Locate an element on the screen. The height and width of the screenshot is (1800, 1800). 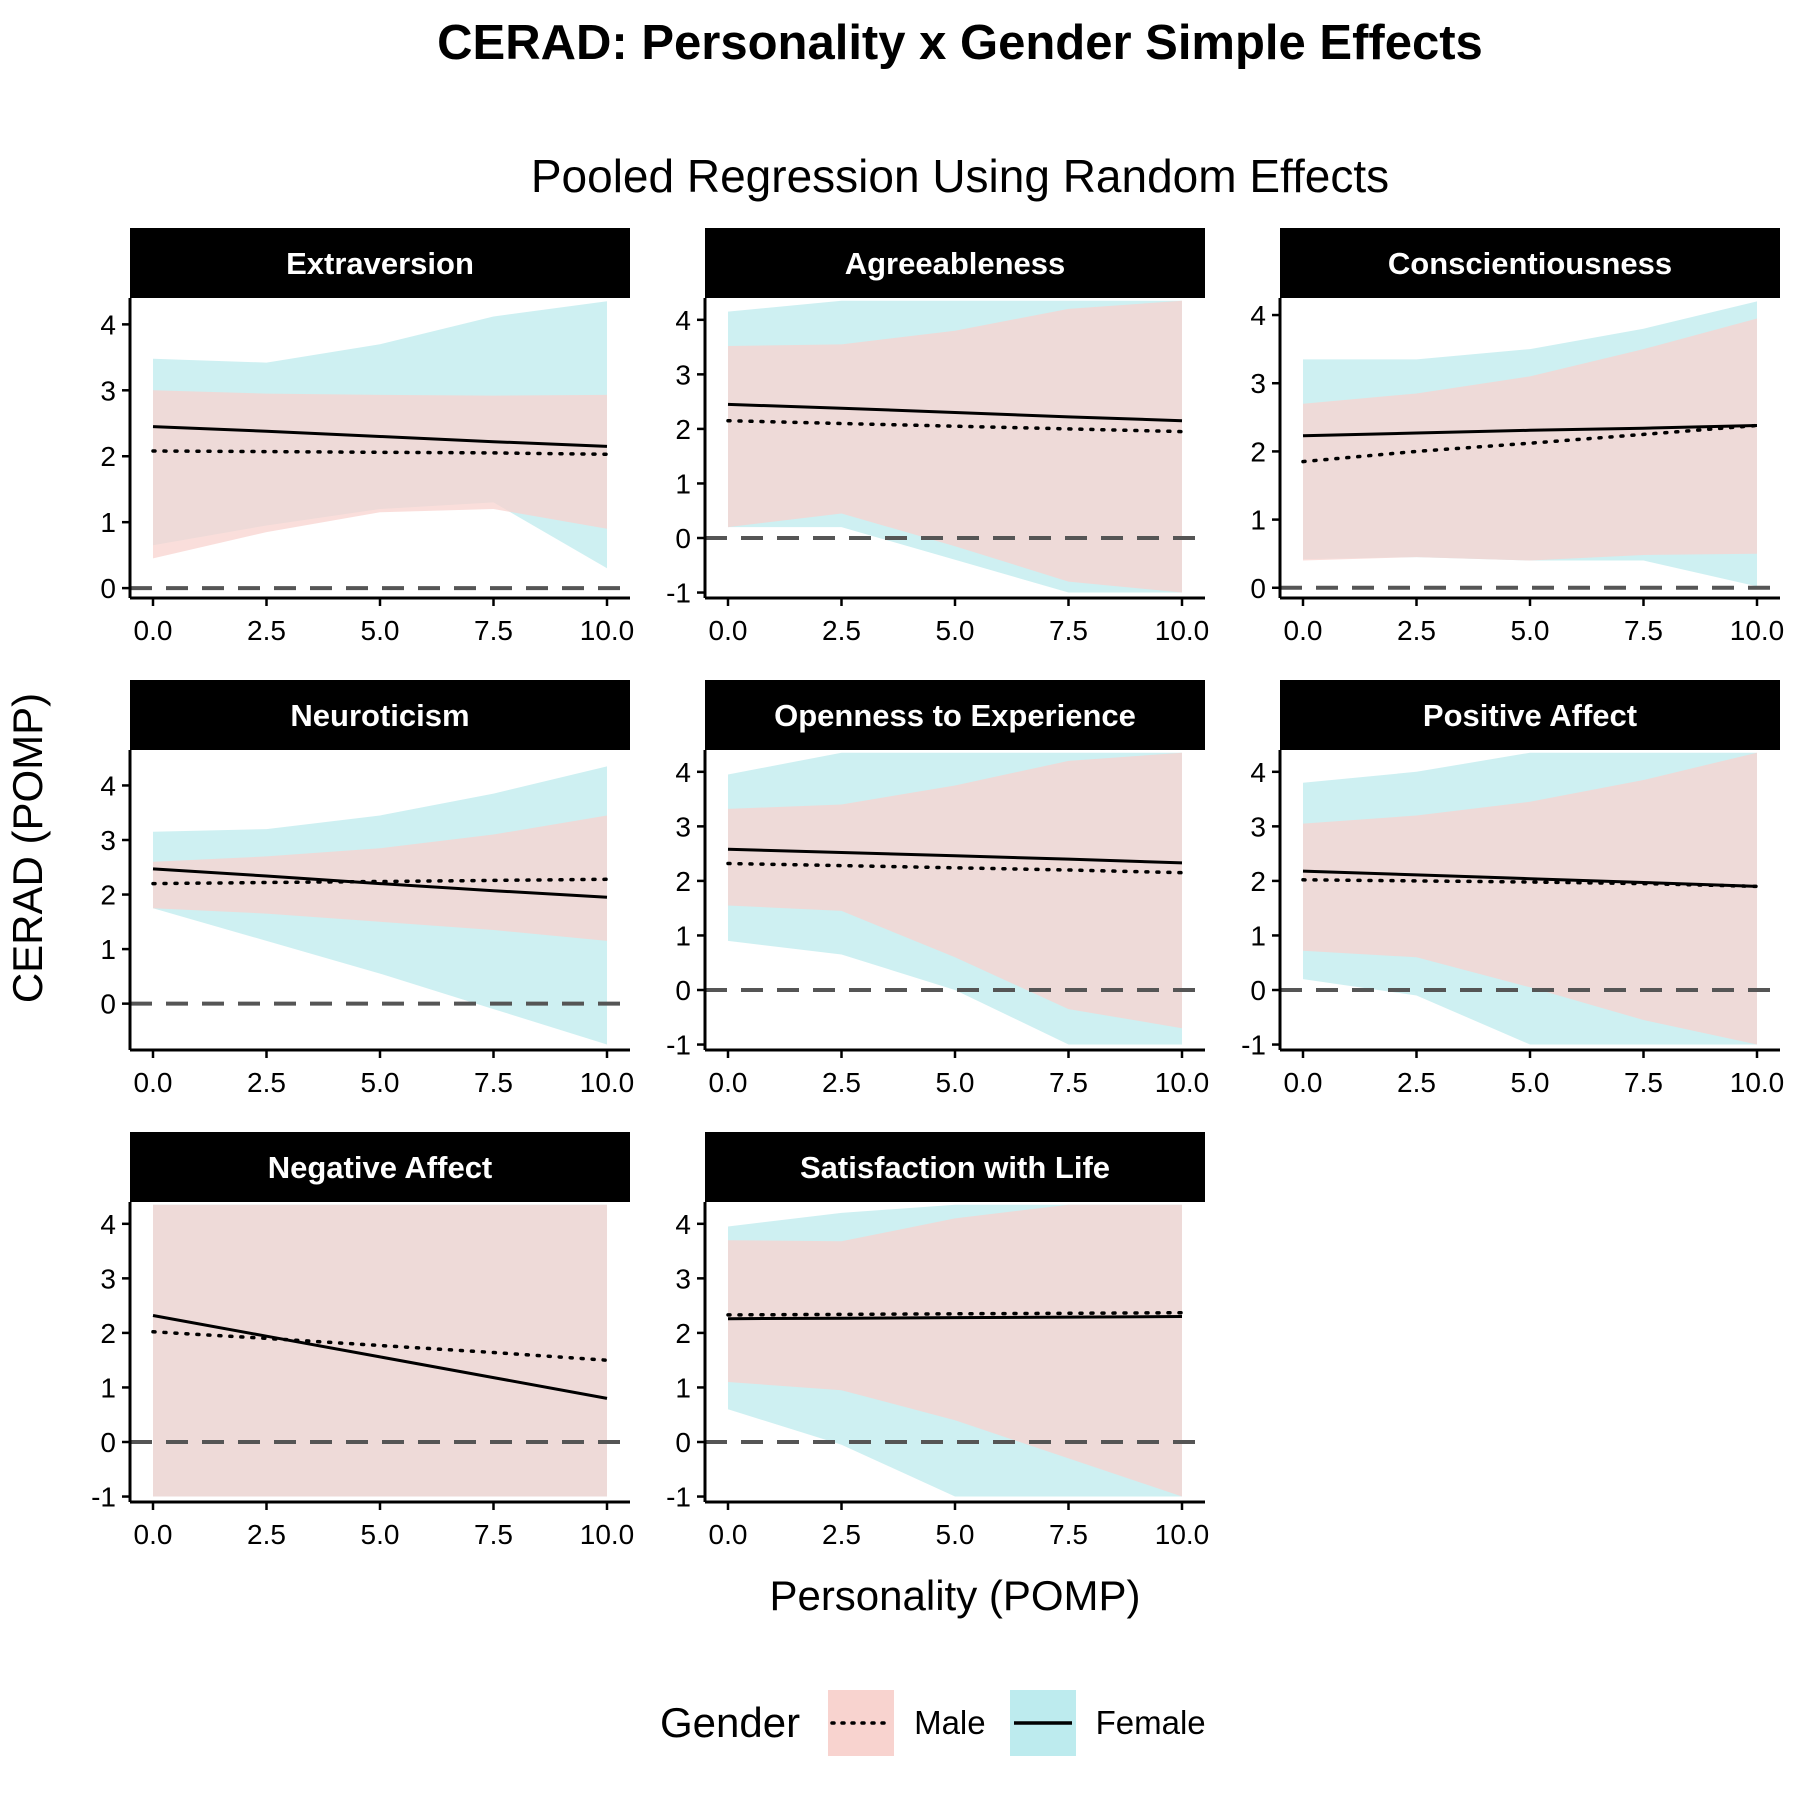
panel-positive-affect: Positive Affect -1 0 1 2 3 4 0.0 2.5 5.0 7.5 10.0 is located at coordinates (1512, 889).